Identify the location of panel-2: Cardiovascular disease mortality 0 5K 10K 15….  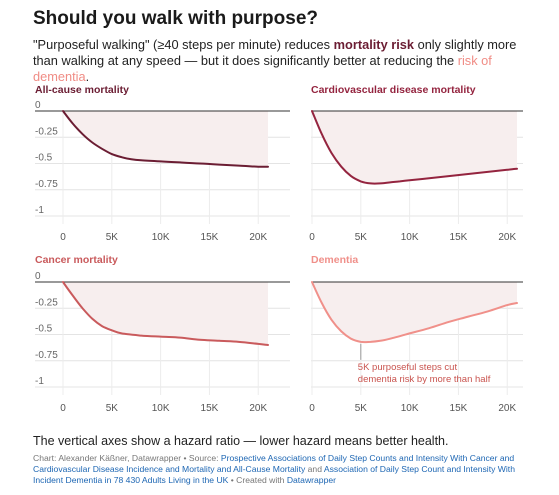
(416, 163).